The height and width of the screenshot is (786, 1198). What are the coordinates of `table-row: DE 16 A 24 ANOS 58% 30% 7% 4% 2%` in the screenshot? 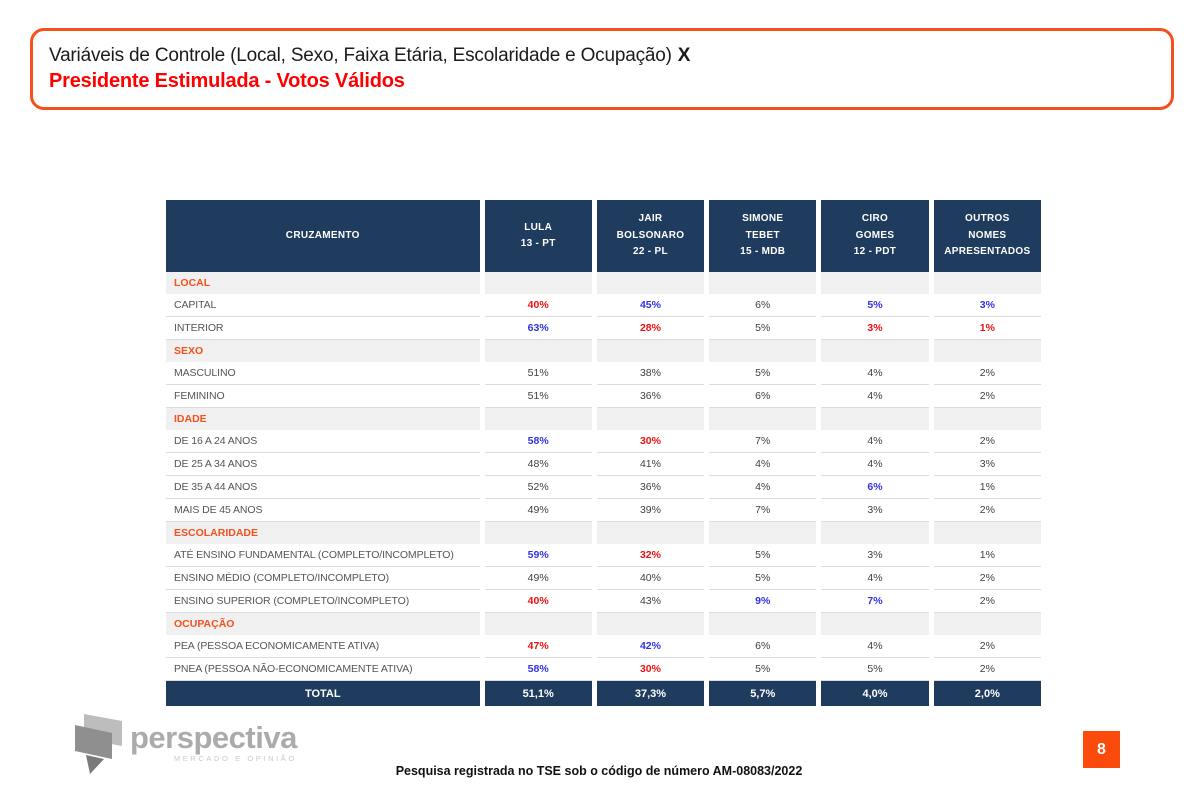 It's located at (603, 441).